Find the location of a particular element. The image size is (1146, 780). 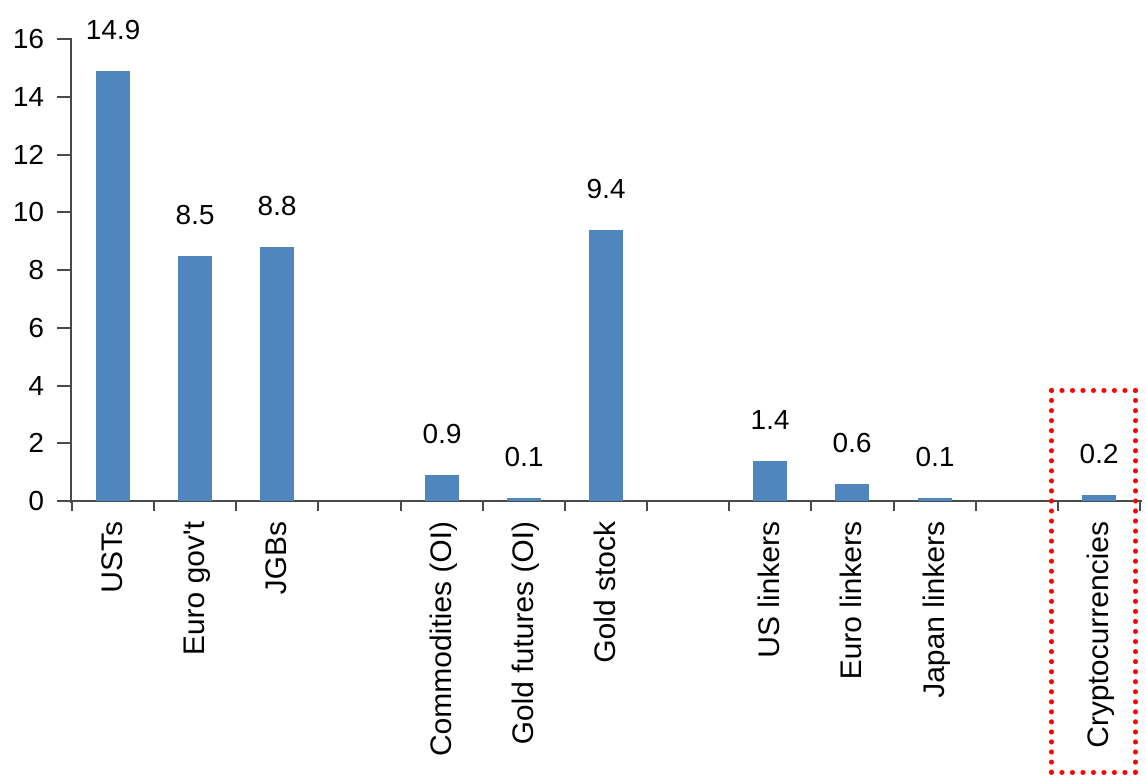

y-axis-tick-label: 10 is located at coordinates (28, 211).